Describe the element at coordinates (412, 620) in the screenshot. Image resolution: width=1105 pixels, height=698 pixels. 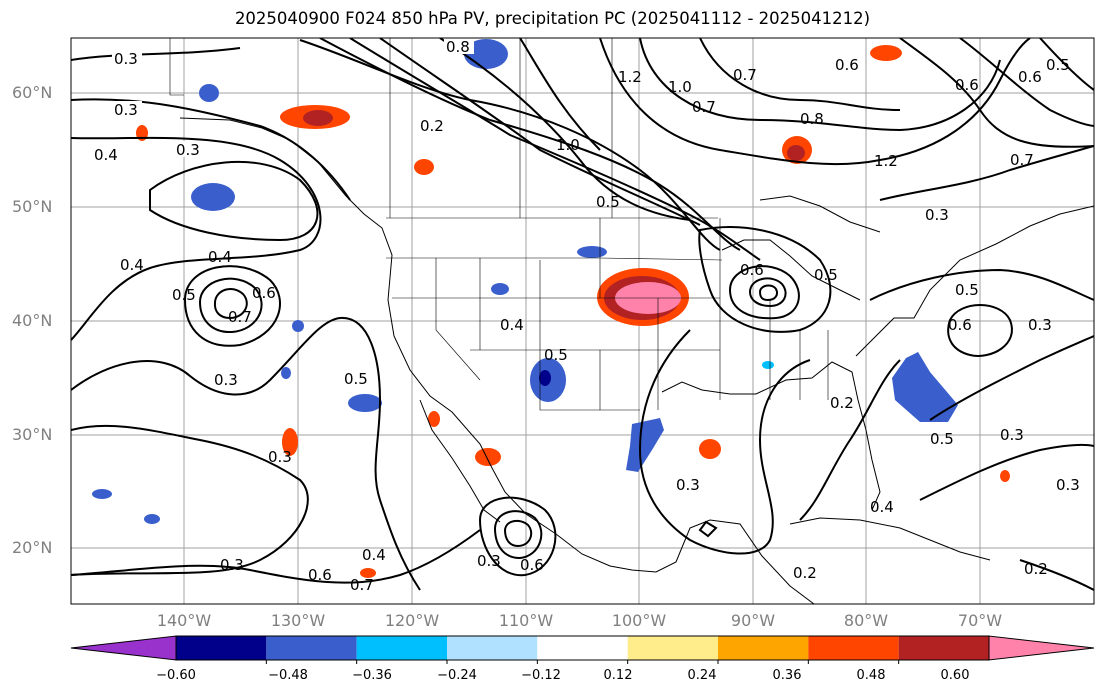
I see `lon-label: 120°W` at that location.